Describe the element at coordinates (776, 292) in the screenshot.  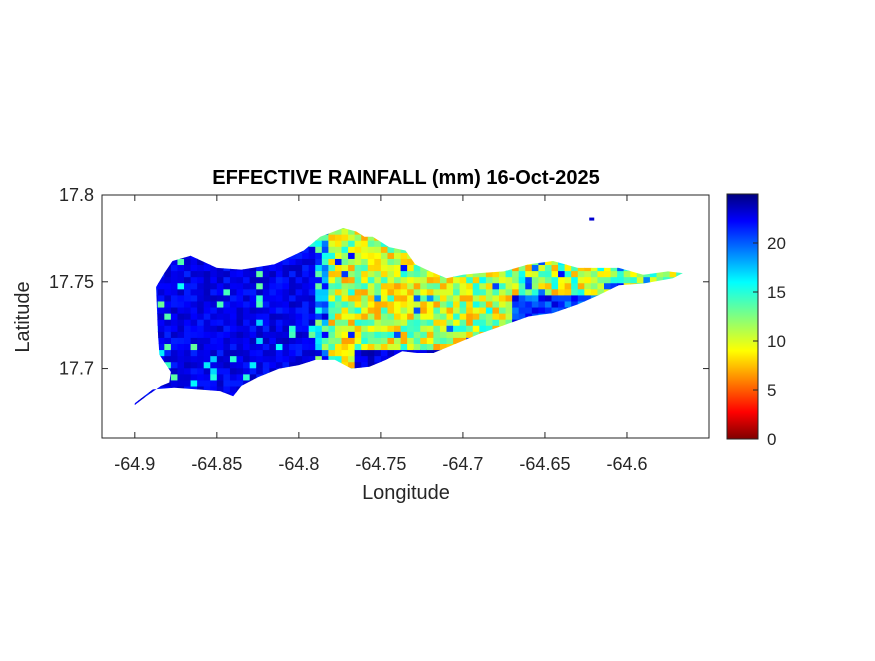
I see `colorbar-tick-label: 15` at that location.